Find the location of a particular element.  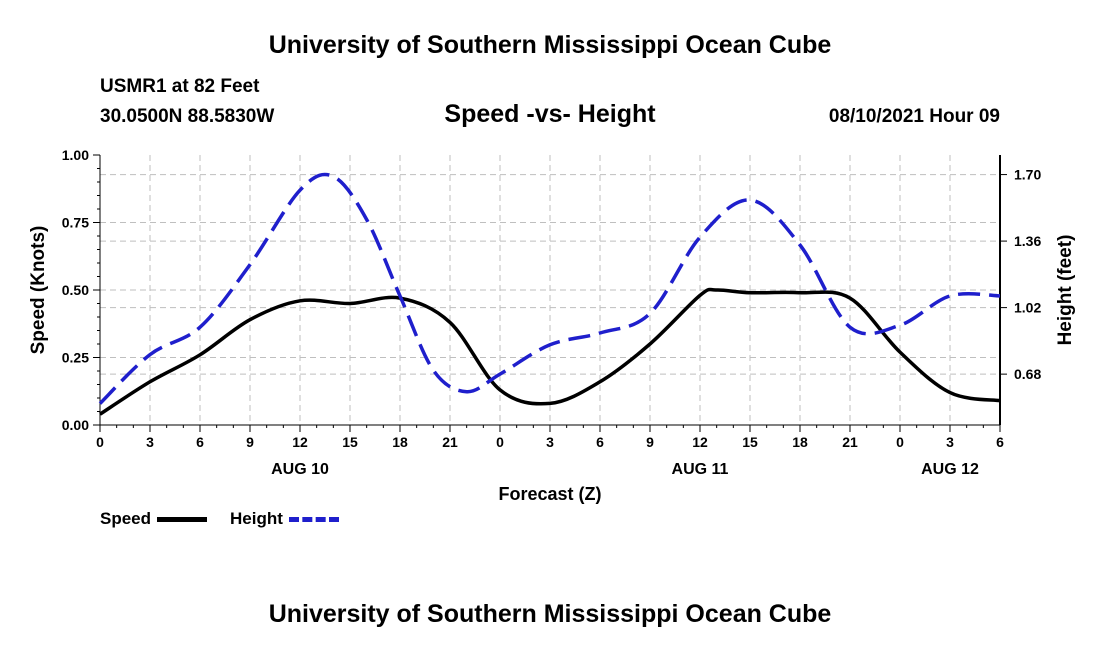

station-coordinates: 30.0500N 88.5830W is located at coordinates (187, 116).